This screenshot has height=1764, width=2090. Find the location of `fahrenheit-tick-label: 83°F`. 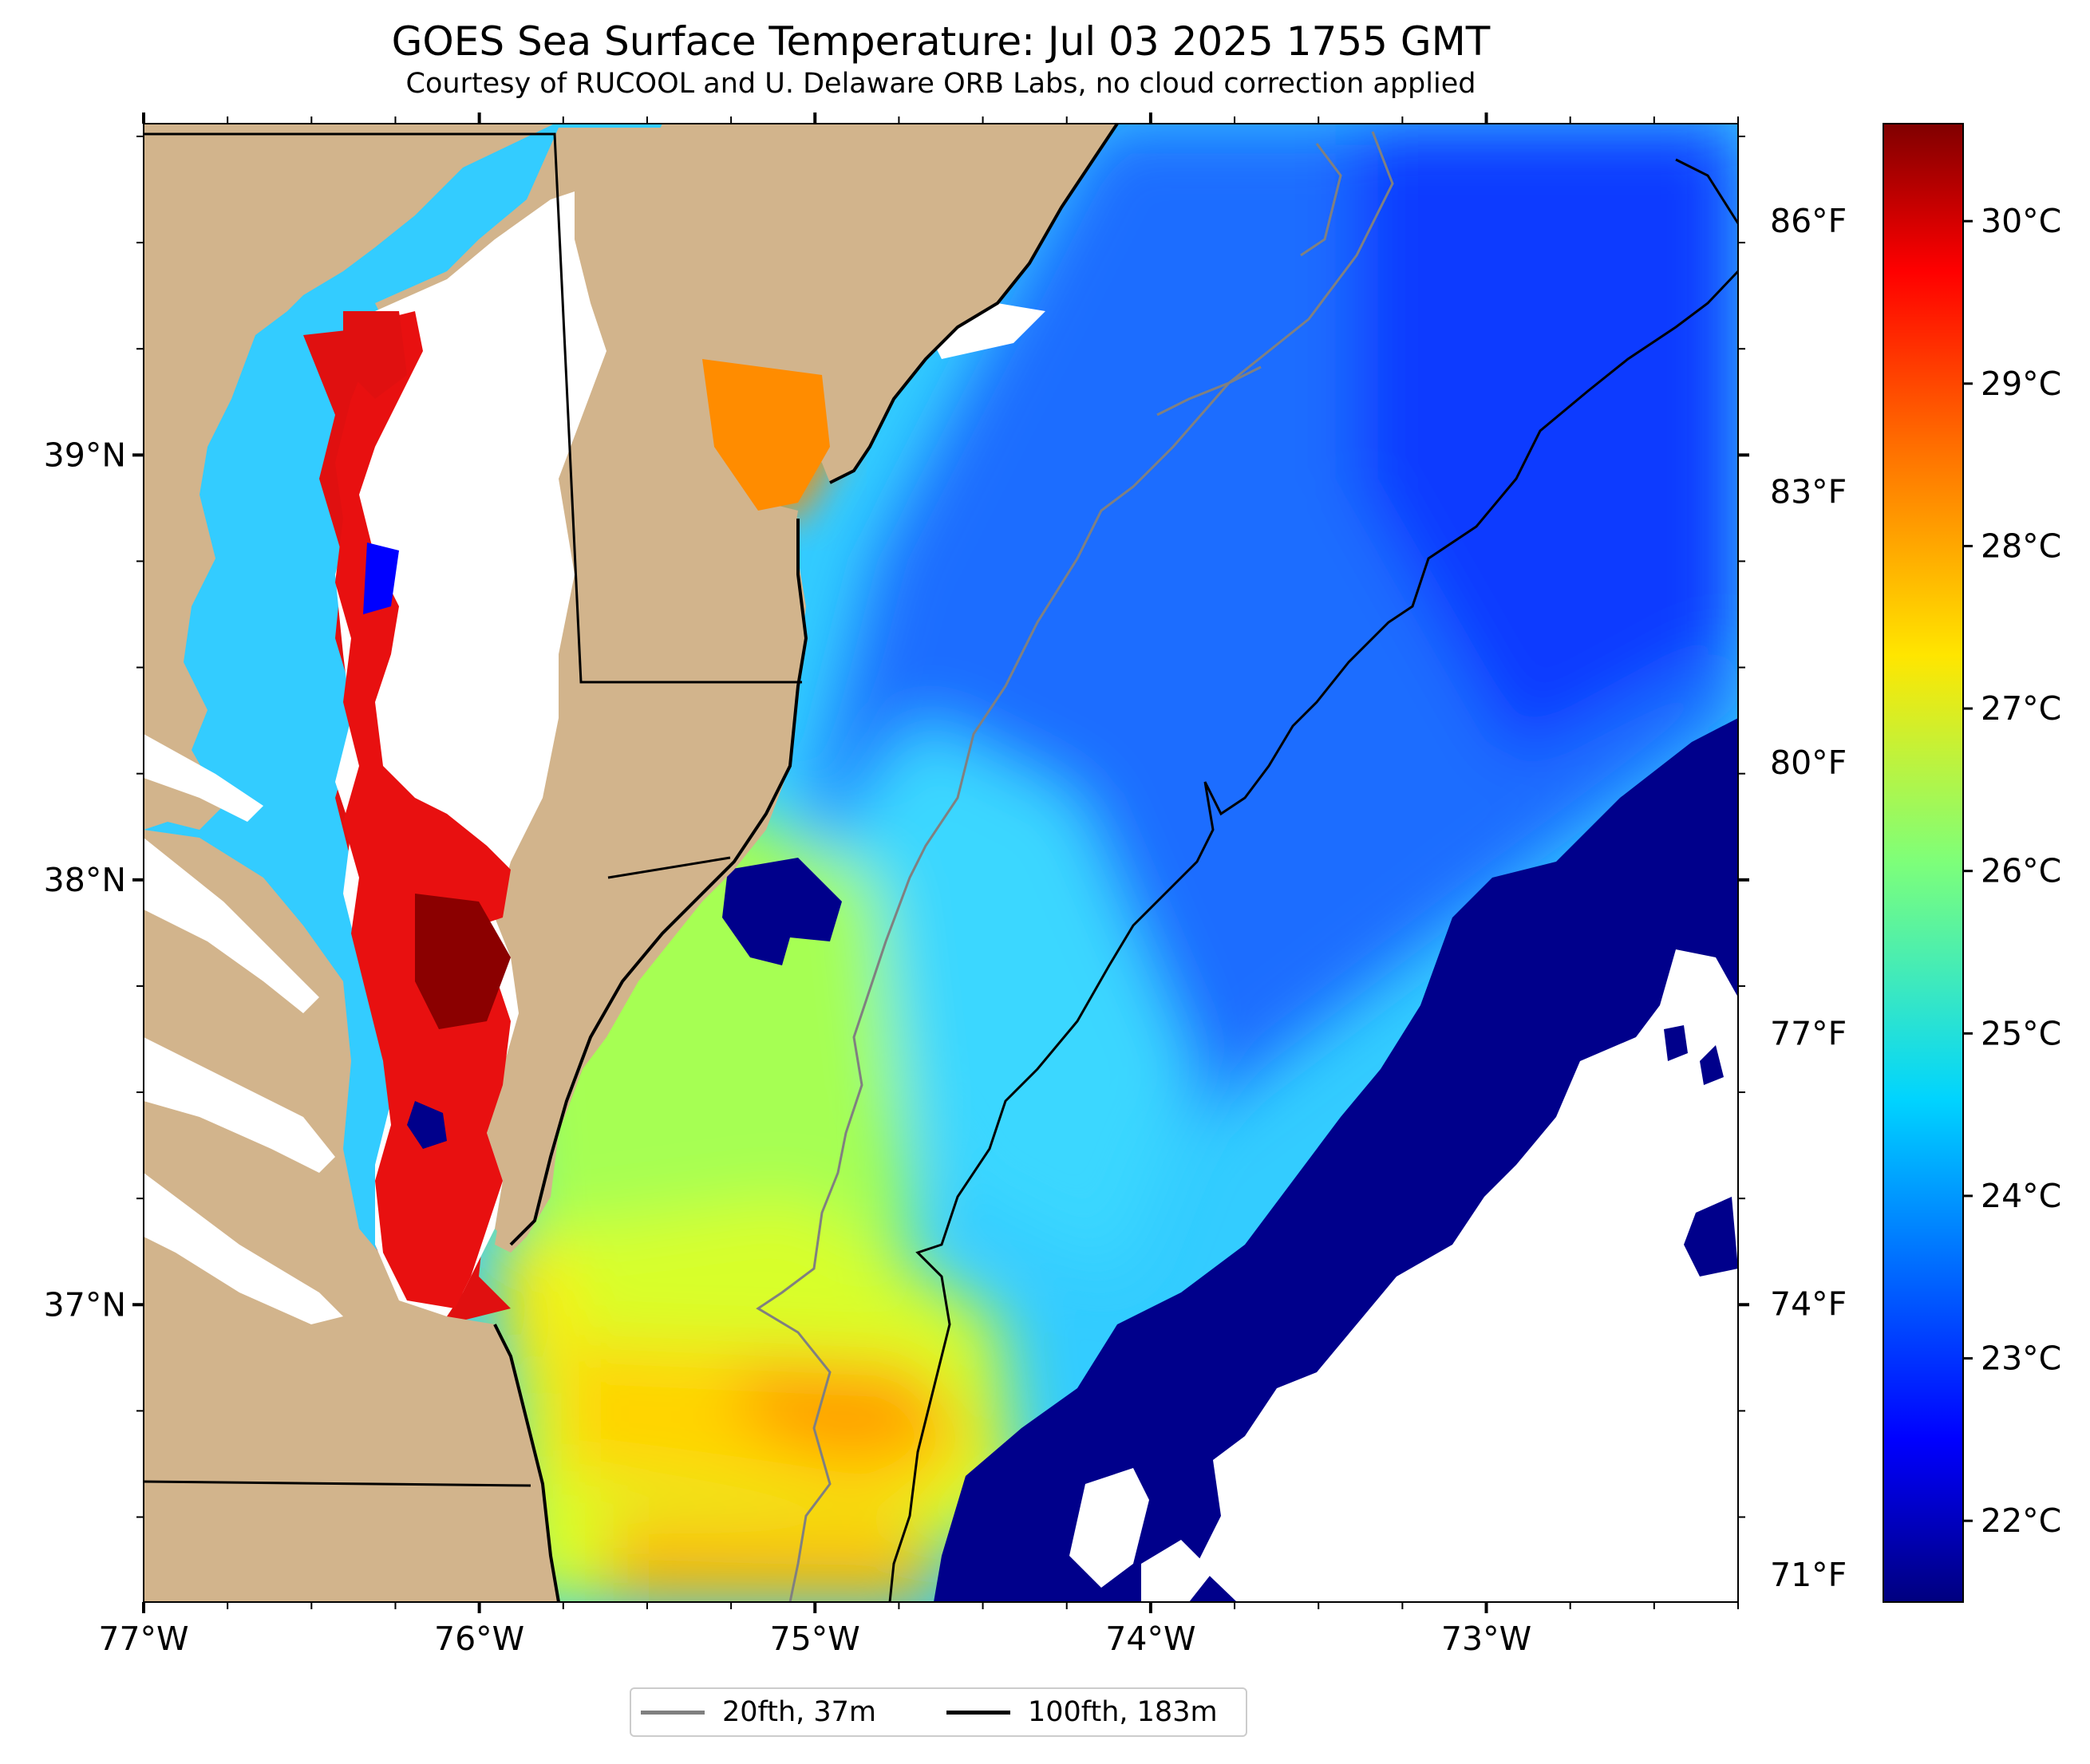

fahrenheit-tick-label: 83°F is located at coordinates (1808, 492).